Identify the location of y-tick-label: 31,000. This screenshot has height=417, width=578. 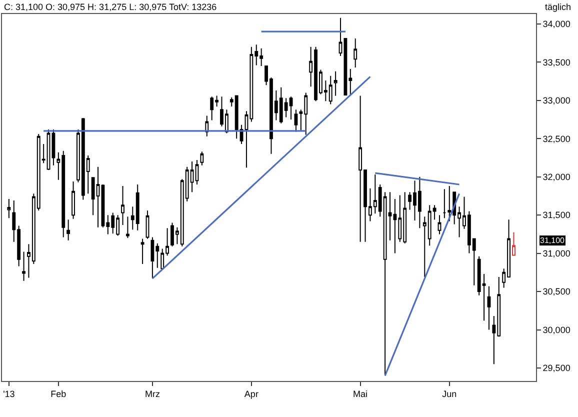
(556, 253).